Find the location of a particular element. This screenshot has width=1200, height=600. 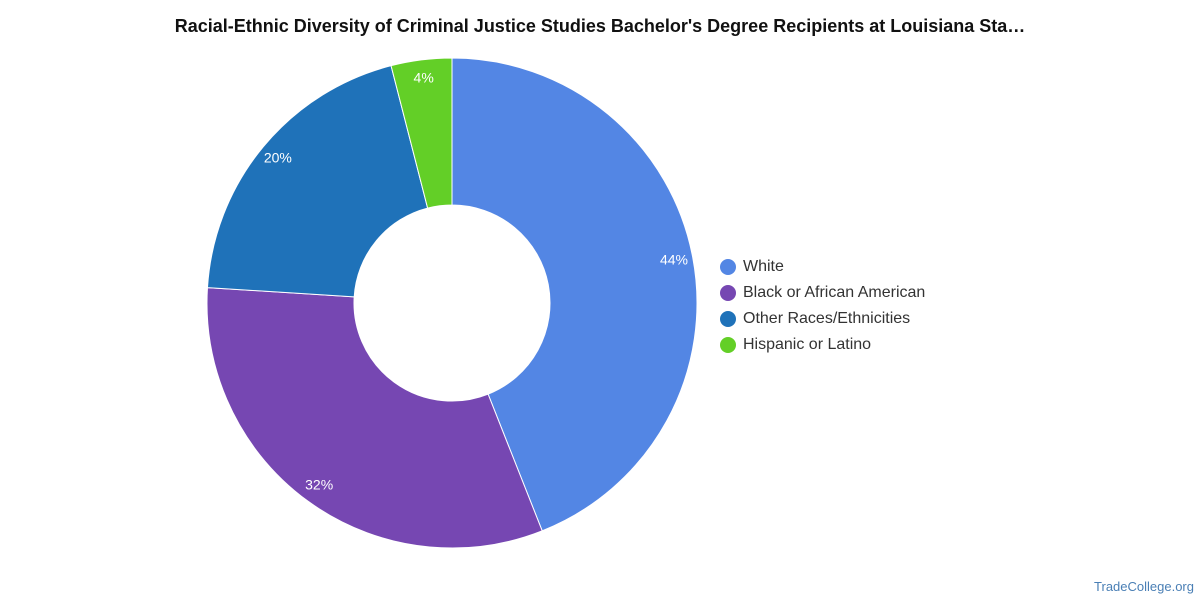

legend-item-hispanic-or-latino: Hispanic or Latino is located at coordinates (822, 345).